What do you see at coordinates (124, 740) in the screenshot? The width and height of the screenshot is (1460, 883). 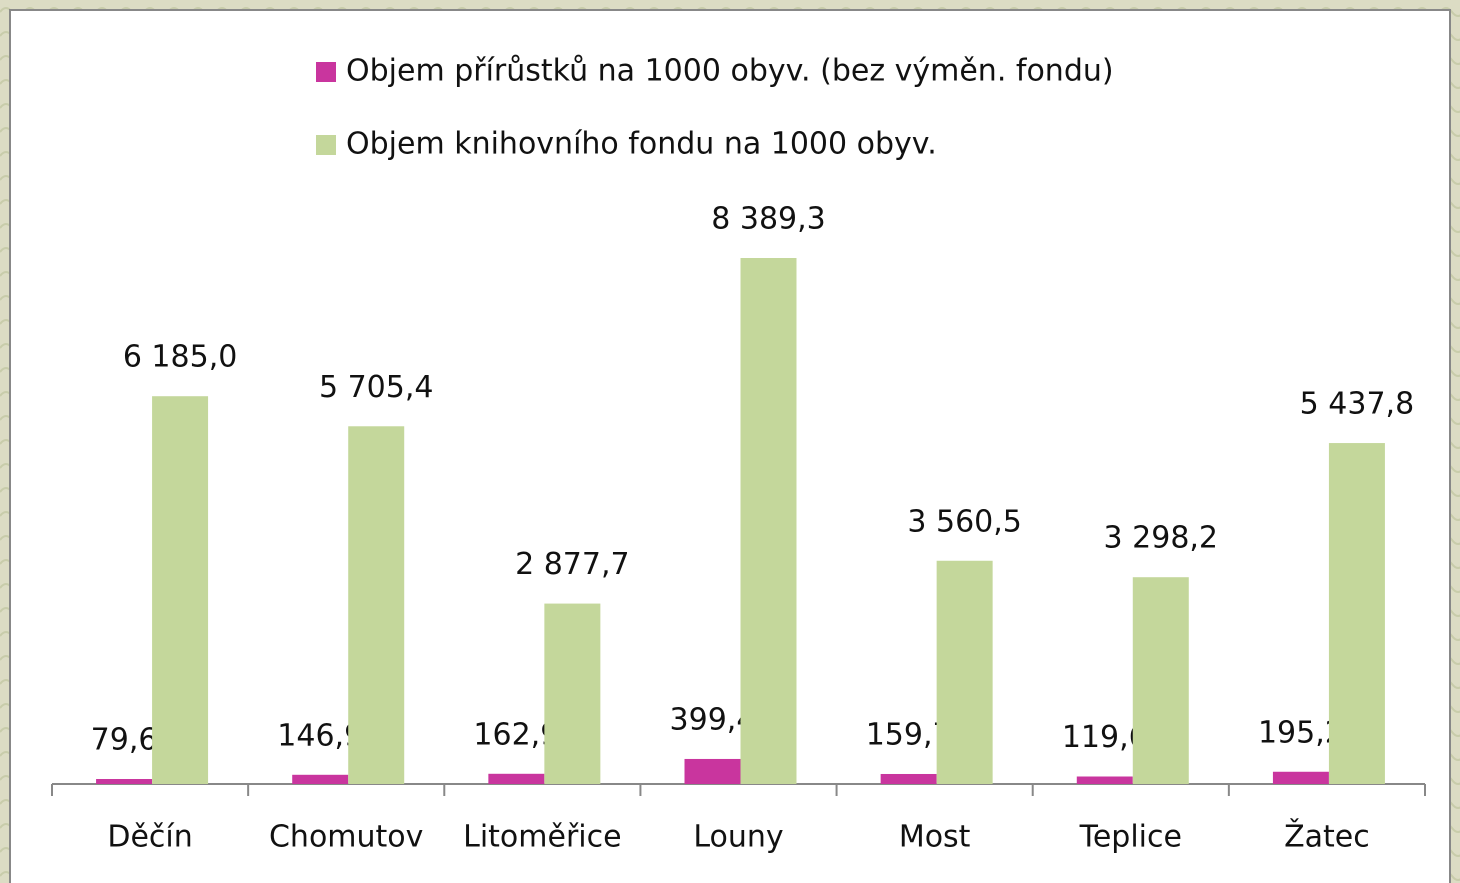 I see `data-label: 79,6` at bounding box center [124, 740].